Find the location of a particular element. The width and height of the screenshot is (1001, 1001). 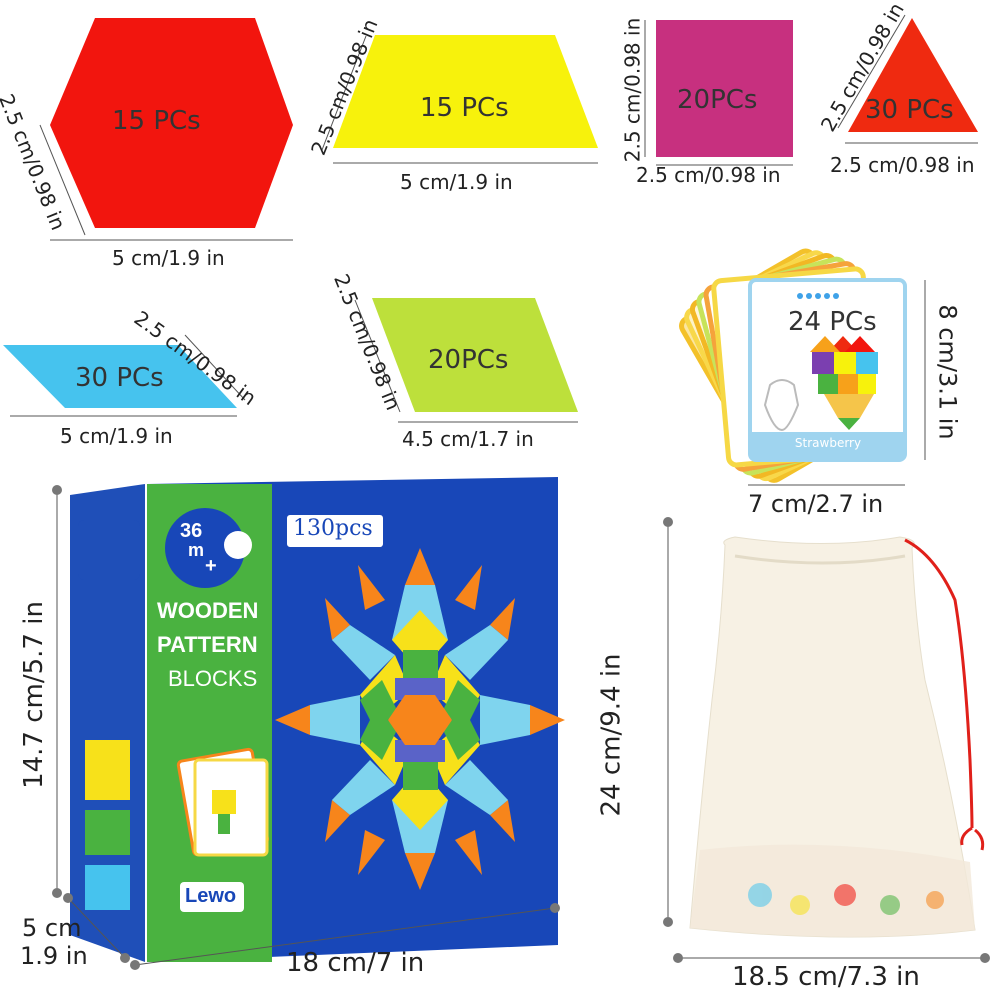

box-depth-line is located at coordinates (96, 928).